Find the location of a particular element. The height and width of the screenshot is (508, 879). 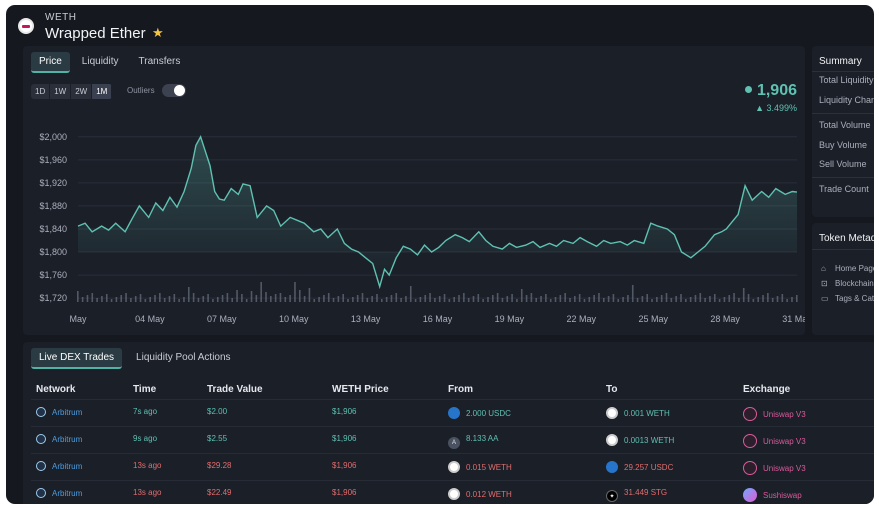

range-1w-button: 1W is located at coordinates (61, 91).